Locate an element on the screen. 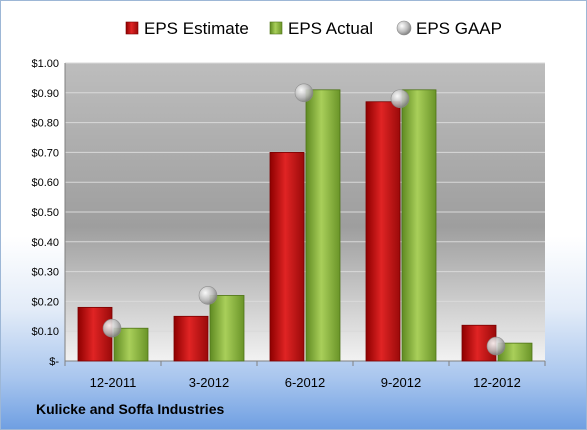  y-tick-label: $- is located at coordinates (54, 362).